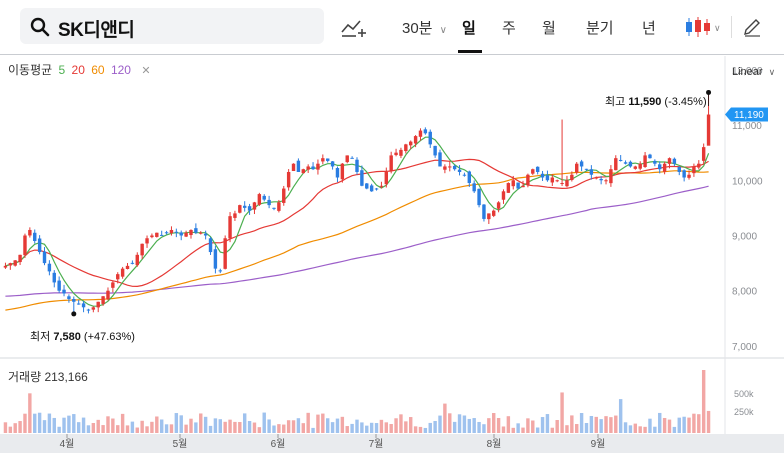  I want to click on period-quarter: 분기, so click(600, 28).